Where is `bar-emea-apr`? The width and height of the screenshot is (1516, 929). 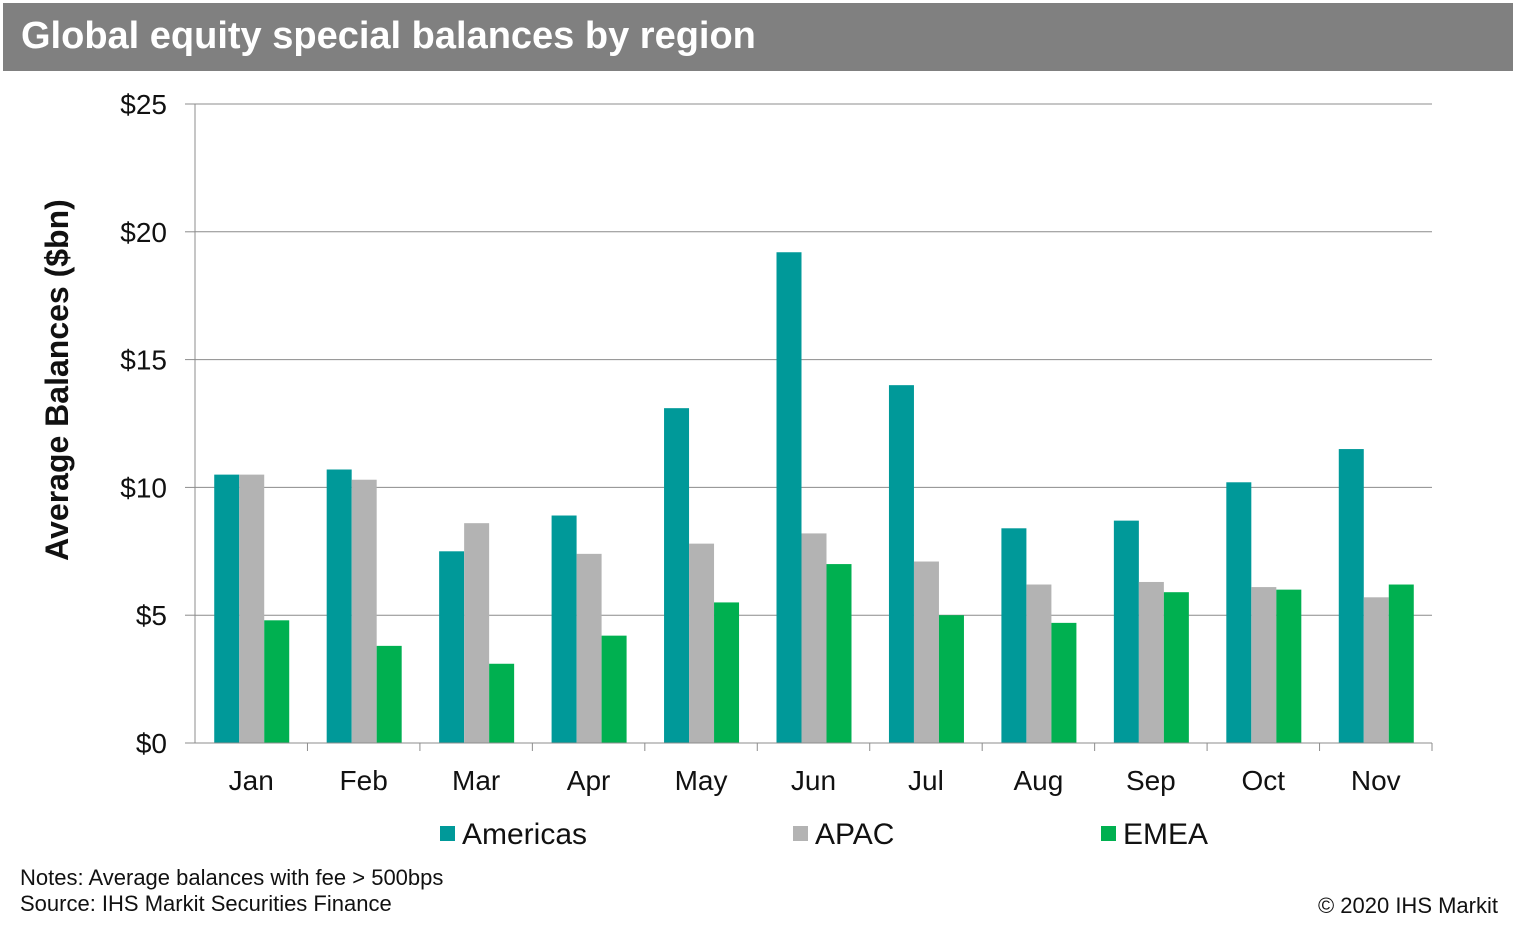
bar-emea-apr is located at coordinates (614, 689).